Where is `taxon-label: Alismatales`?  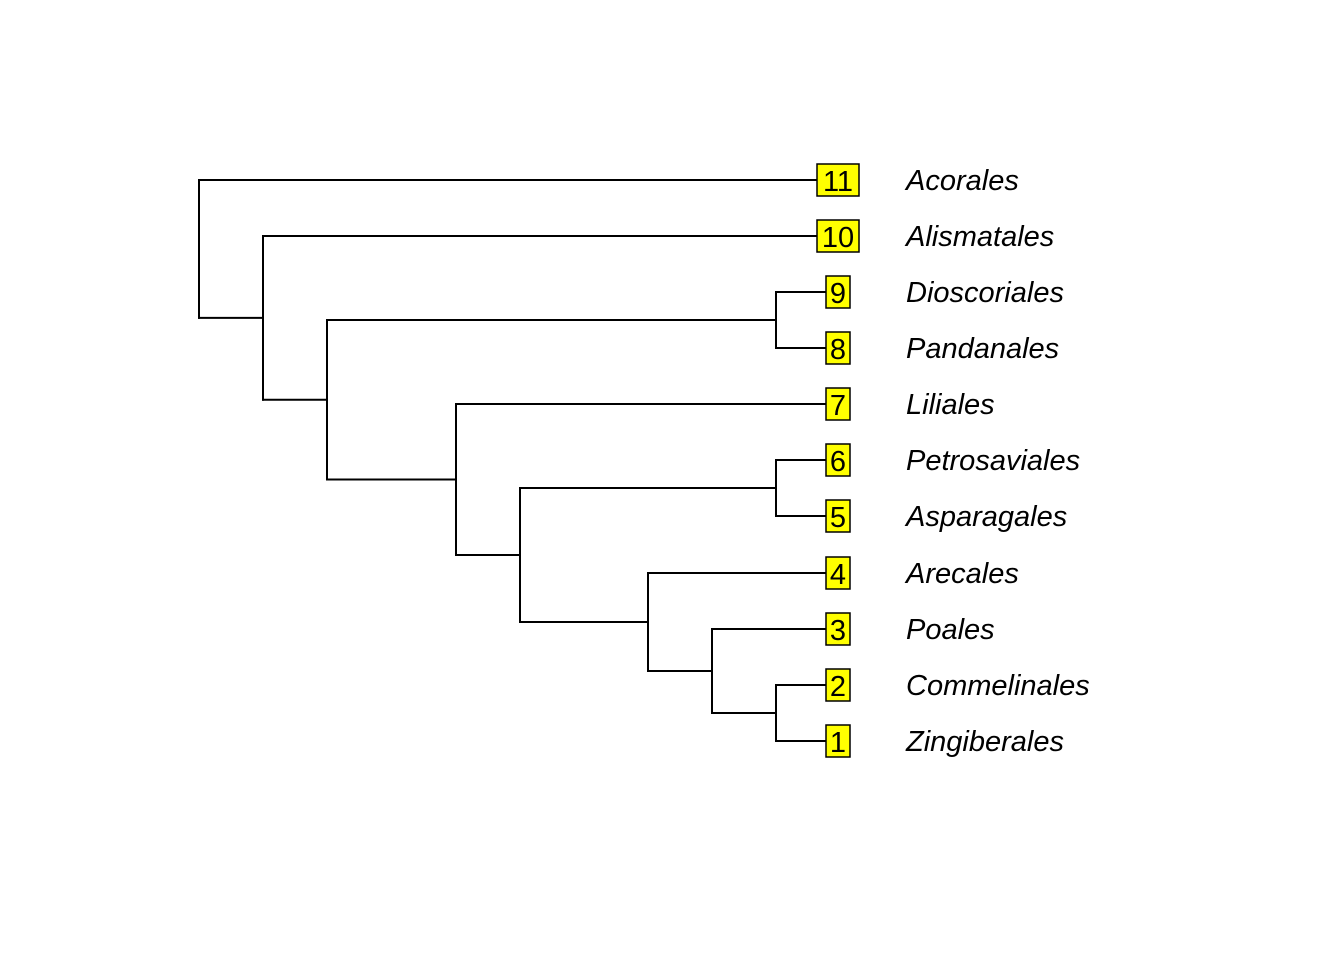 taxon-label: Alismatales is located at coordinates (979, 237).